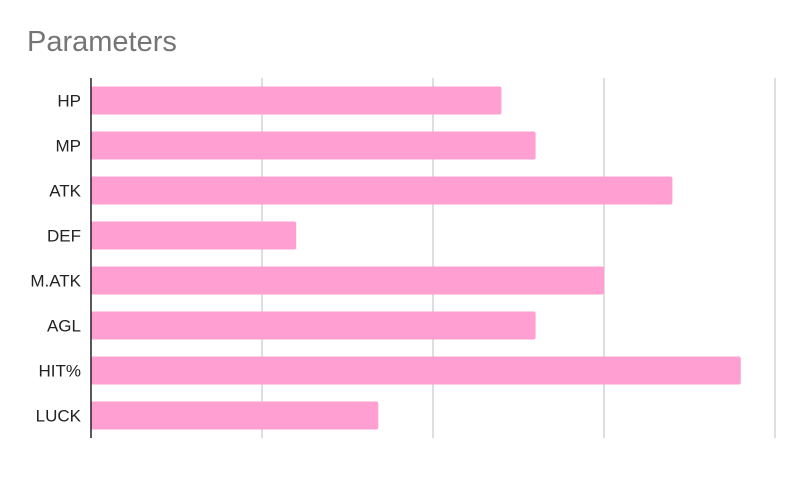 This screenshot has height=493, width=800. Describe the element at coordinates (296, 100) in the screenshot. I see `bar-hp` at that location.